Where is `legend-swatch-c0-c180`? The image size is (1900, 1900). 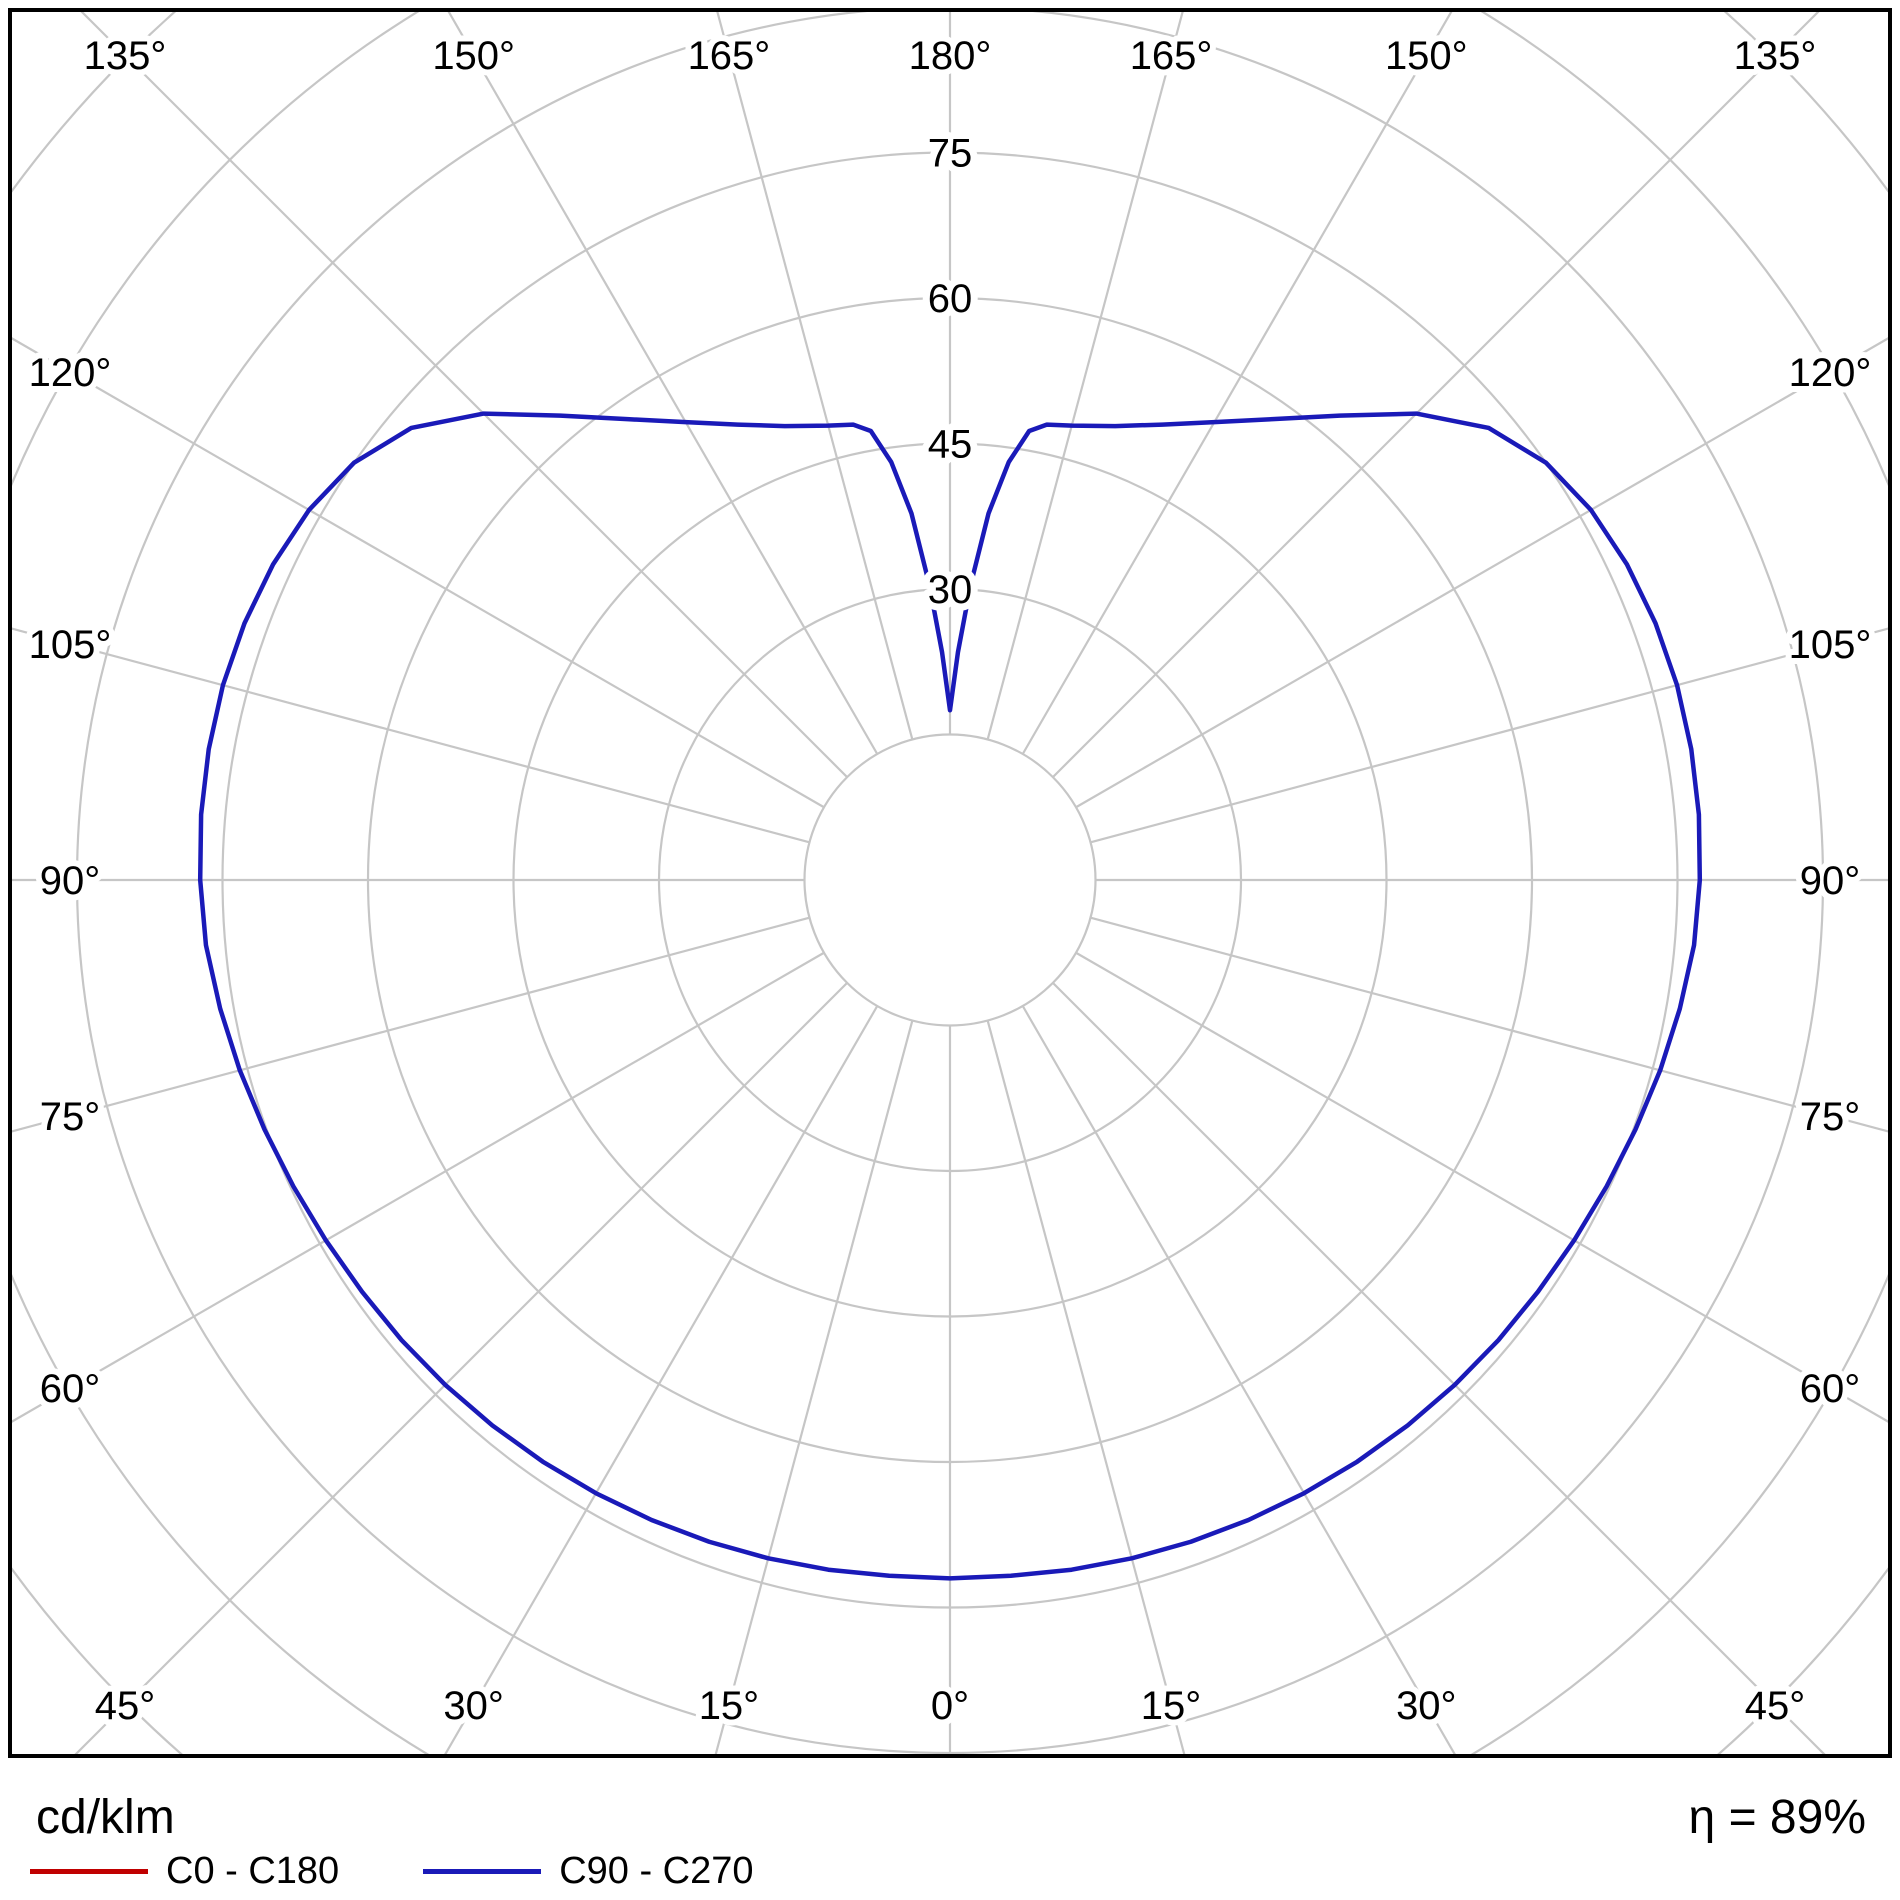 legend-swatch-c0-c180 is located at coordinates (89, 1871).